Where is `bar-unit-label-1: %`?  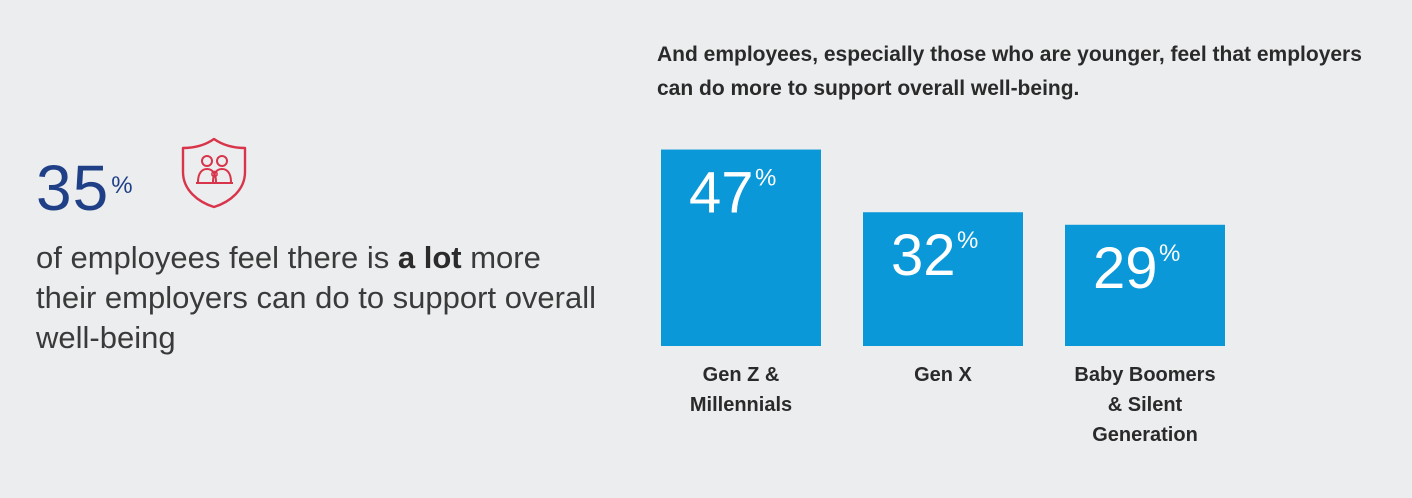 bar-unit-label-1: % is located at coordinates (765, 178).